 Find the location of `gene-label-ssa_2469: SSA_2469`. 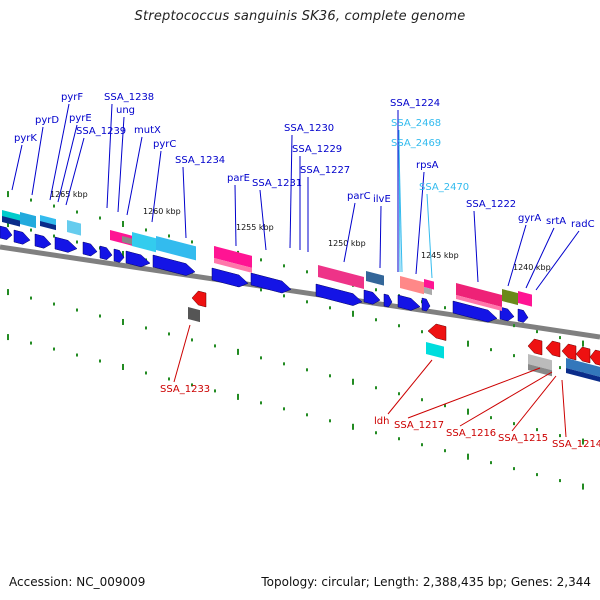

gene-label-ssa_2469: SSA_2469 is located at coordinates (416, 143).